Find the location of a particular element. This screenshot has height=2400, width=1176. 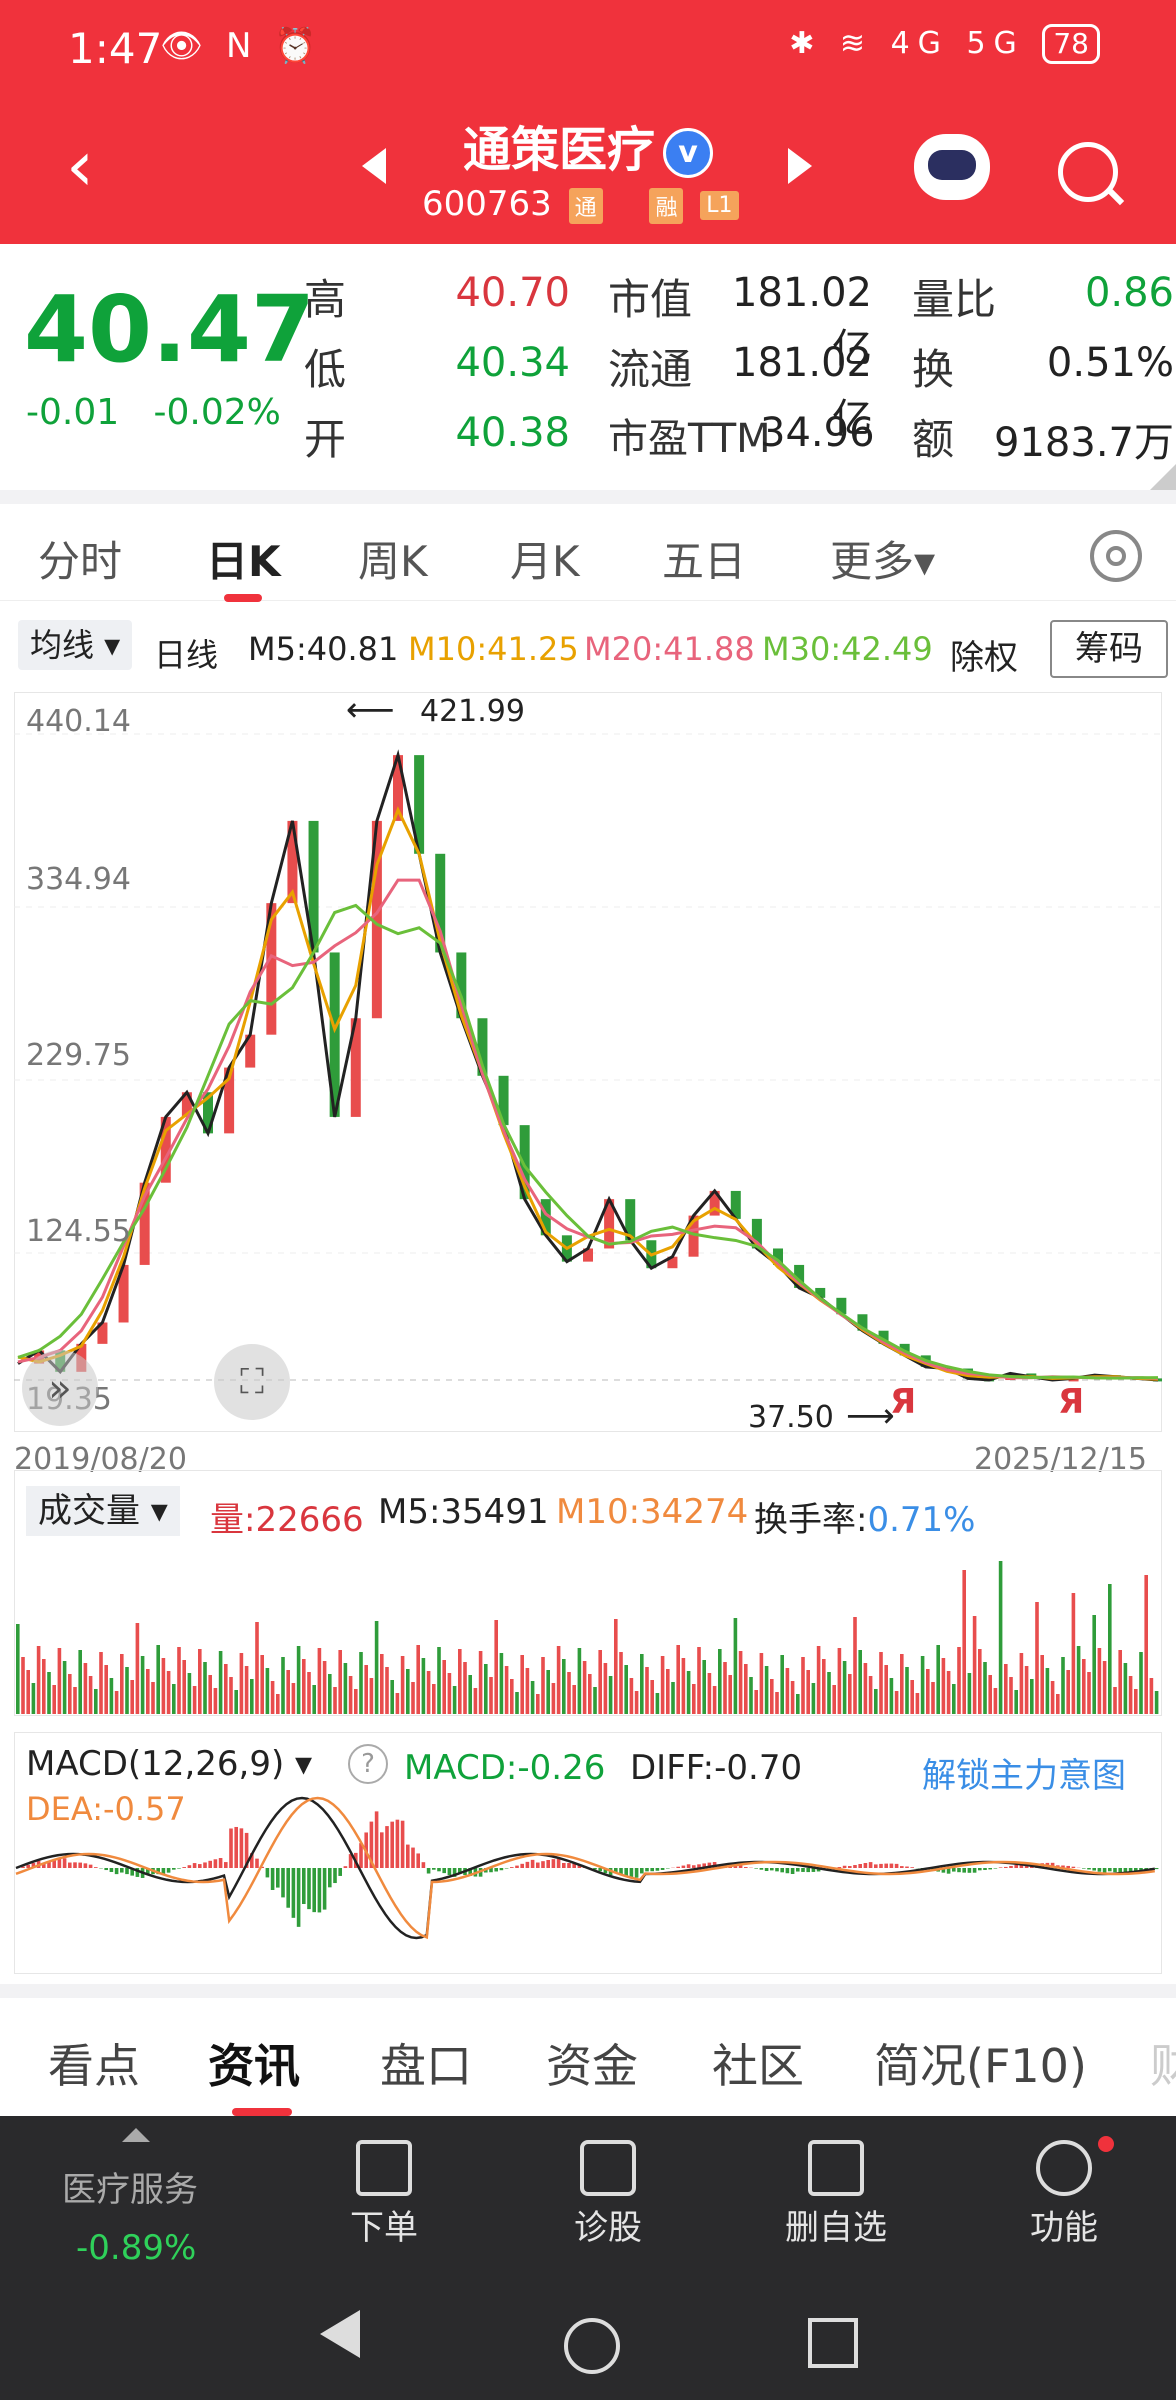

tab-finance: 财 is located at coordinates (1163, 2066).